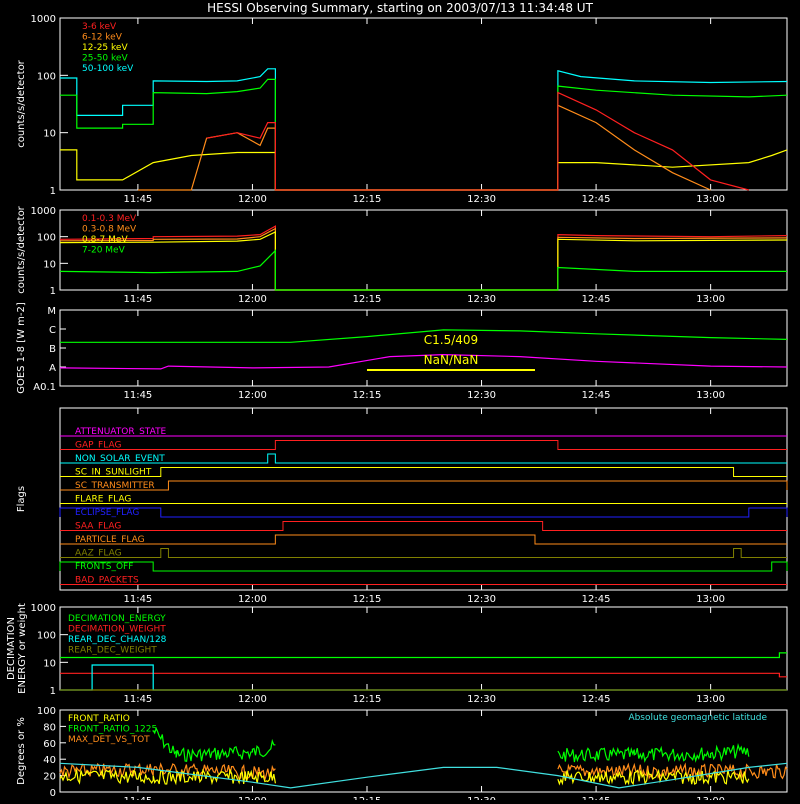 This screenshot has width=800, height=804. What do you see at coordinates (105, 59) in the screenshot?
I see `legend-entry: 25-50 keV` at bounding box center [105, 59].